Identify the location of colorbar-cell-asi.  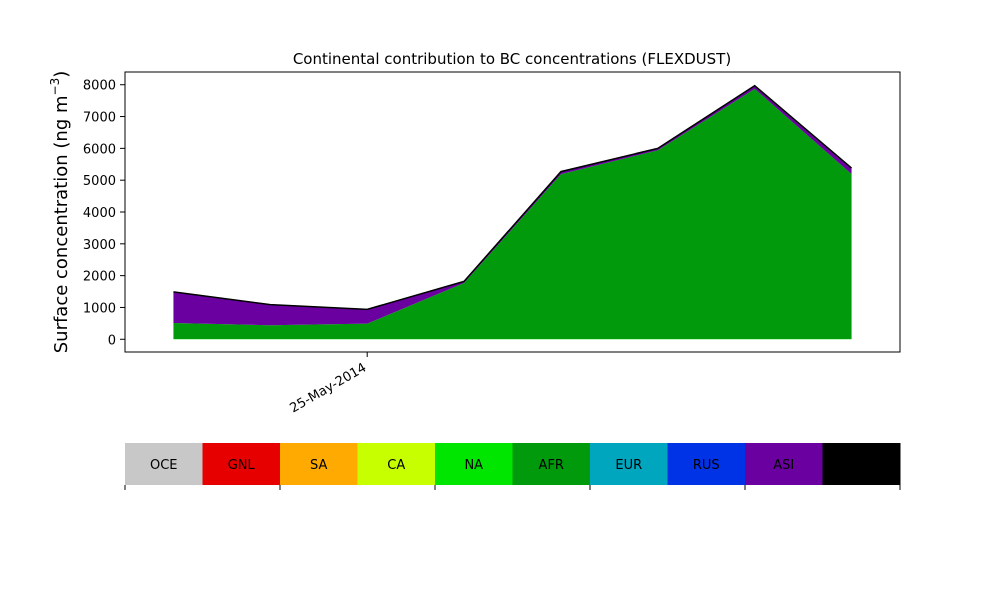
(784, 464).